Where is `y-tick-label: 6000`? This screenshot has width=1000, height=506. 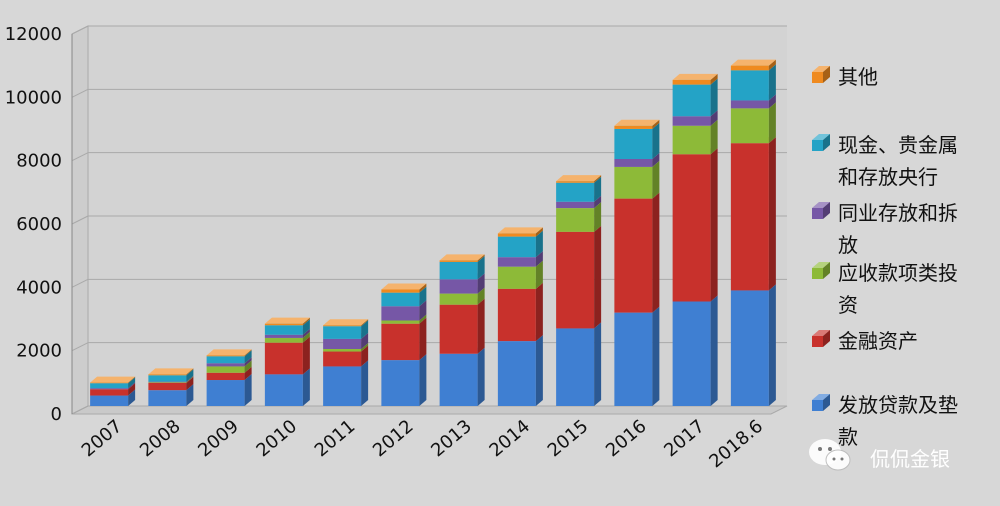 y-tick-label: 6000 is located at coordinates (39, 224).